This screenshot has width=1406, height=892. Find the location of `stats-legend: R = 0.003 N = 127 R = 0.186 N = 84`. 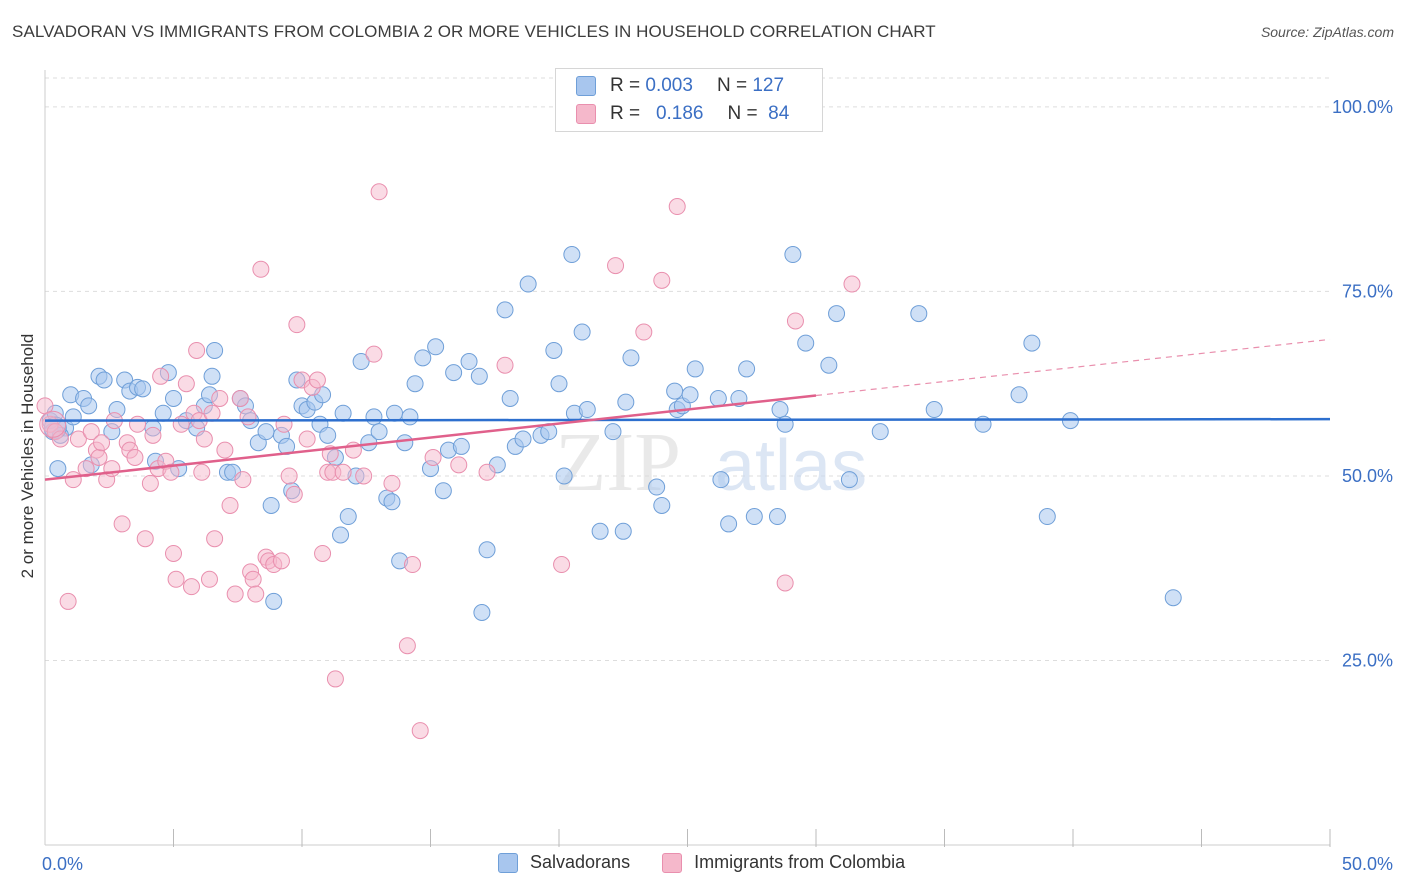

stats-legend: R = 0.003 N = 127 R = 0.186 N = 84 is located at coordinates (689, 100).